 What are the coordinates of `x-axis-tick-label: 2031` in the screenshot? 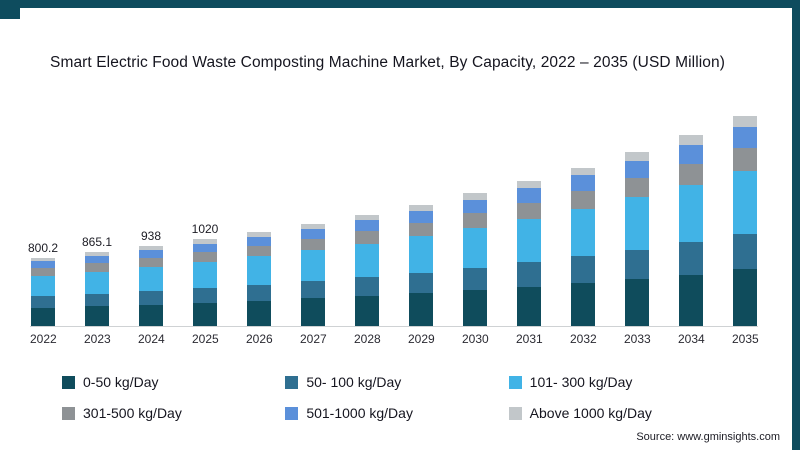 It's located at (529, 339).